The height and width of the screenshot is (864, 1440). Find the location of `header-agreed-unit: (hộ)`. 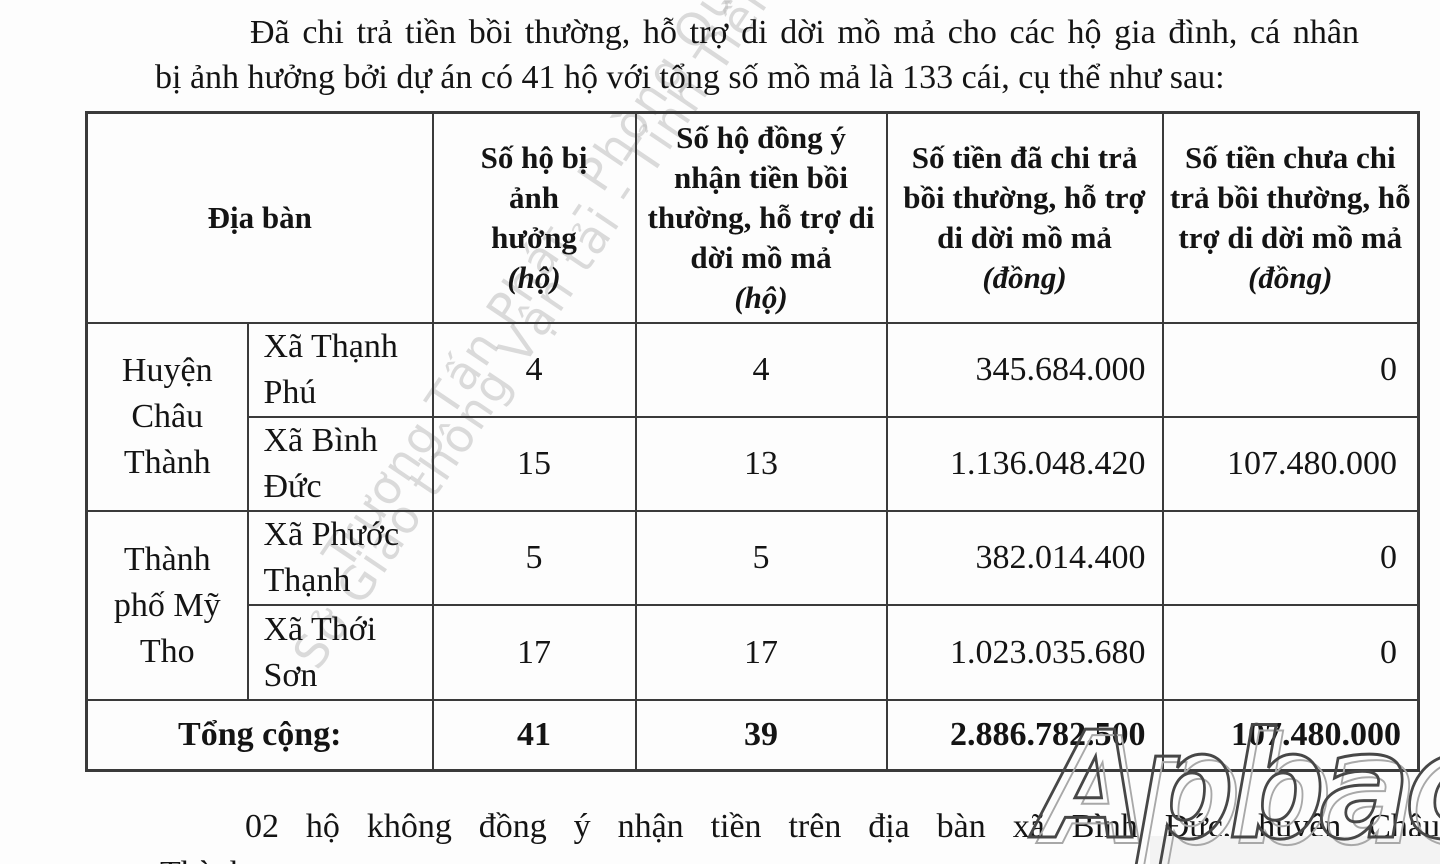

header-agreed-unit: (hộ) is located at coordinates (761, 297).